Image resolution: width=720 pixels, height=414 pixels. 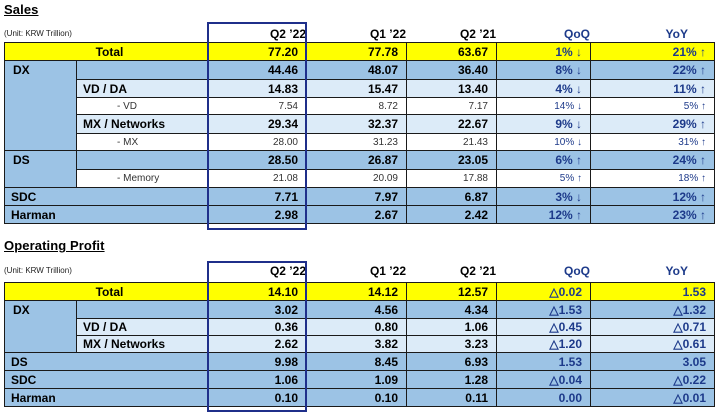 What do you see at coordinates (356, 51) in the screenshot?
I see `cell-q1-22: 77.78` at bounding box center [356, 51].